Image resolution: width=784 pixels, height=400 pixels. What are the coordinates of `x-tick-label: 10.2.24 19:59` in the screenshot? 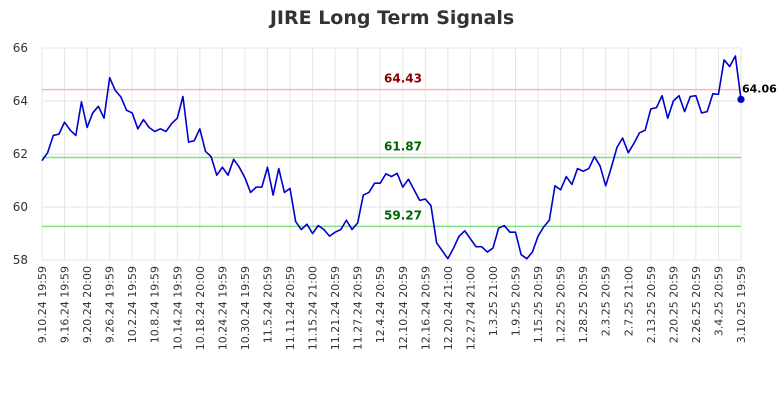 It's located at (132, 304).